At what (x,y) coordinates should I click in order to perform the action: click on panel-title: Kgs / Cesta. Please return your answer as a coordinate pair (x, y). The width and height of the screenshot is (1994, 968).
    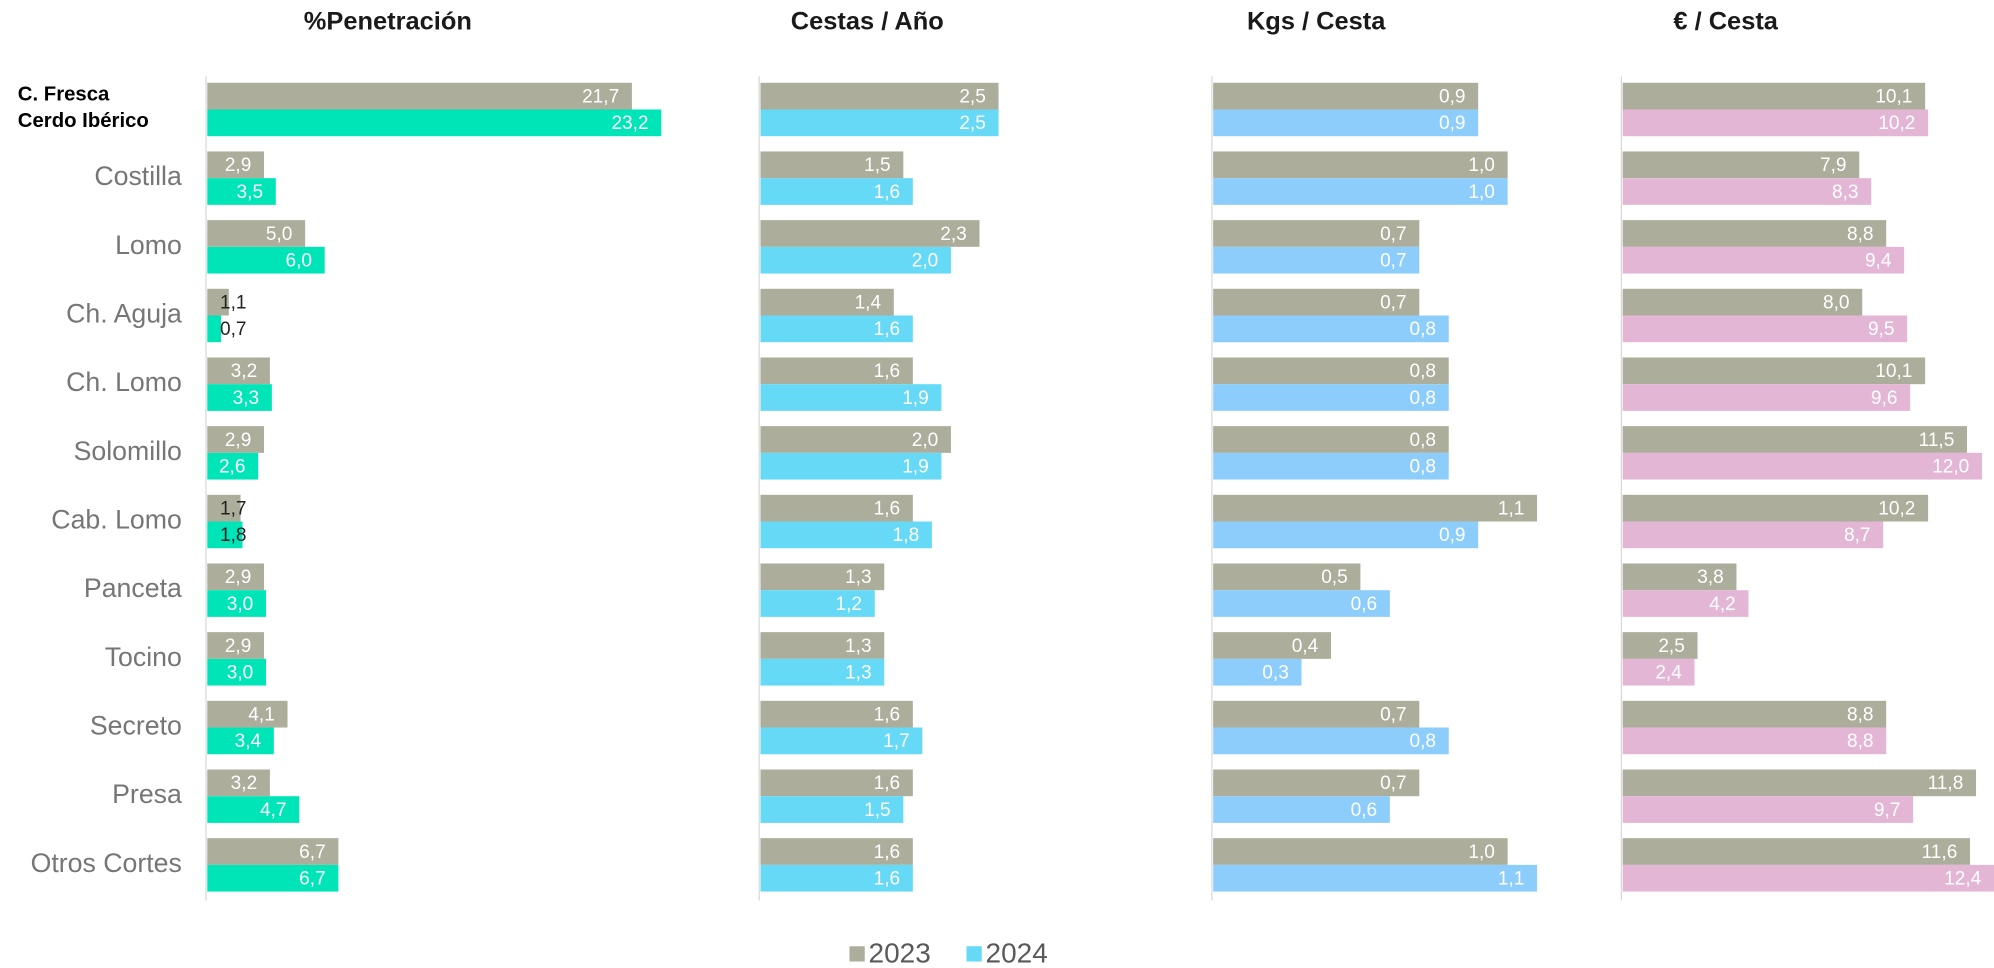
    Looking at the image, I should click on (1316, 22).